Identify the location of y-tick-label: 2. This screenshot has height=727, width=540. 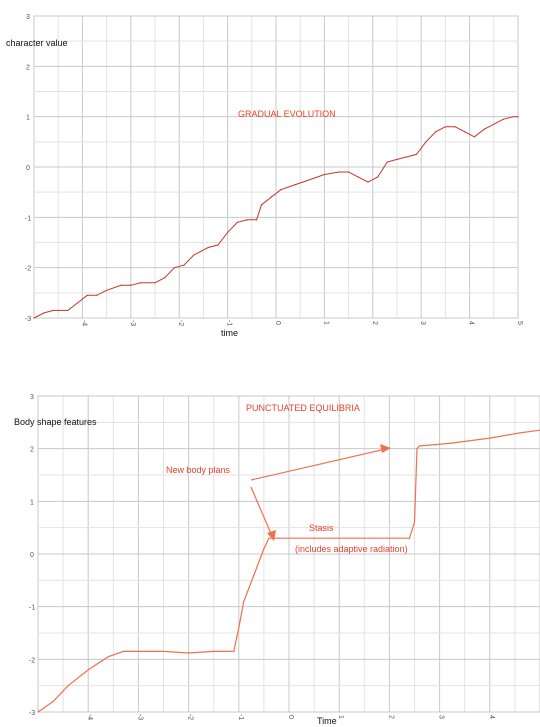
(28, 67).